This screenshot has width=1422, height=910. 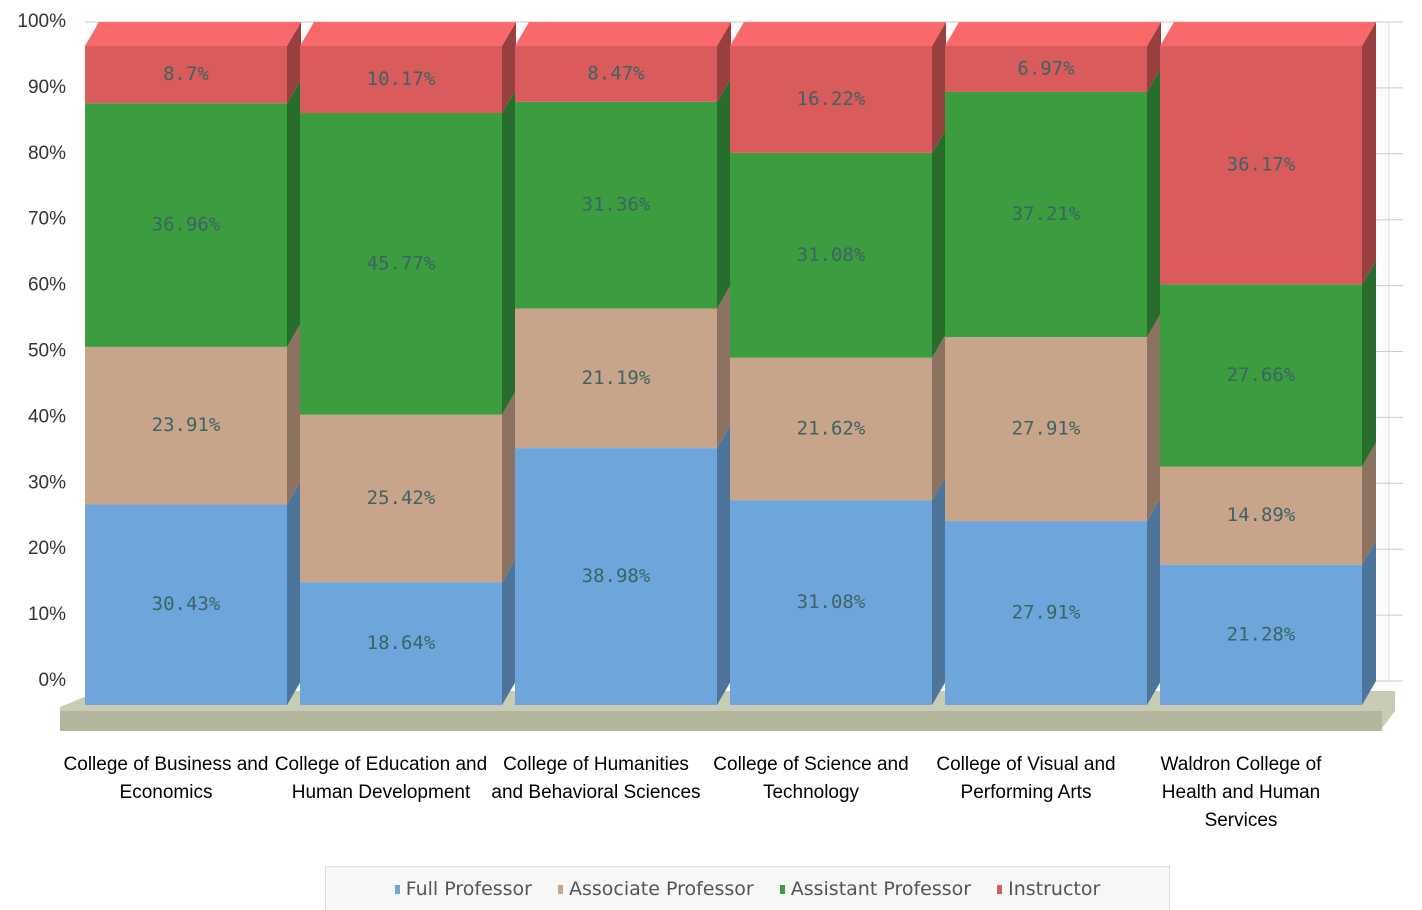 I want to click on y-tick-label: 100%, so click(x=41, y=21).